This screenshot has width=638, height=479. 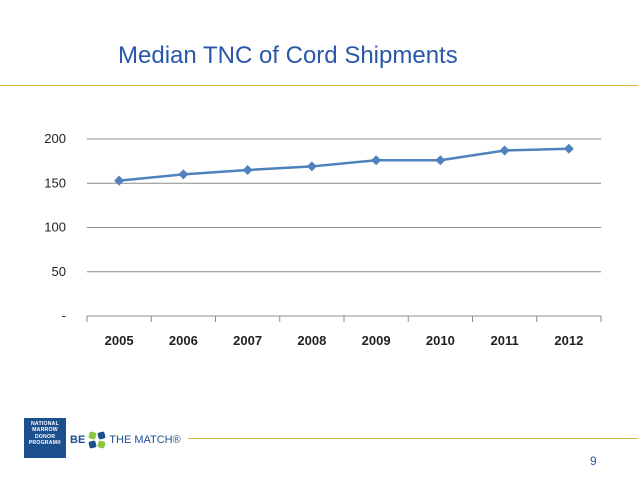 What do you see at coordinates (55, 182) in the screenshot?
I see `y-tick-label: 150` at bounding box center [55, 182].